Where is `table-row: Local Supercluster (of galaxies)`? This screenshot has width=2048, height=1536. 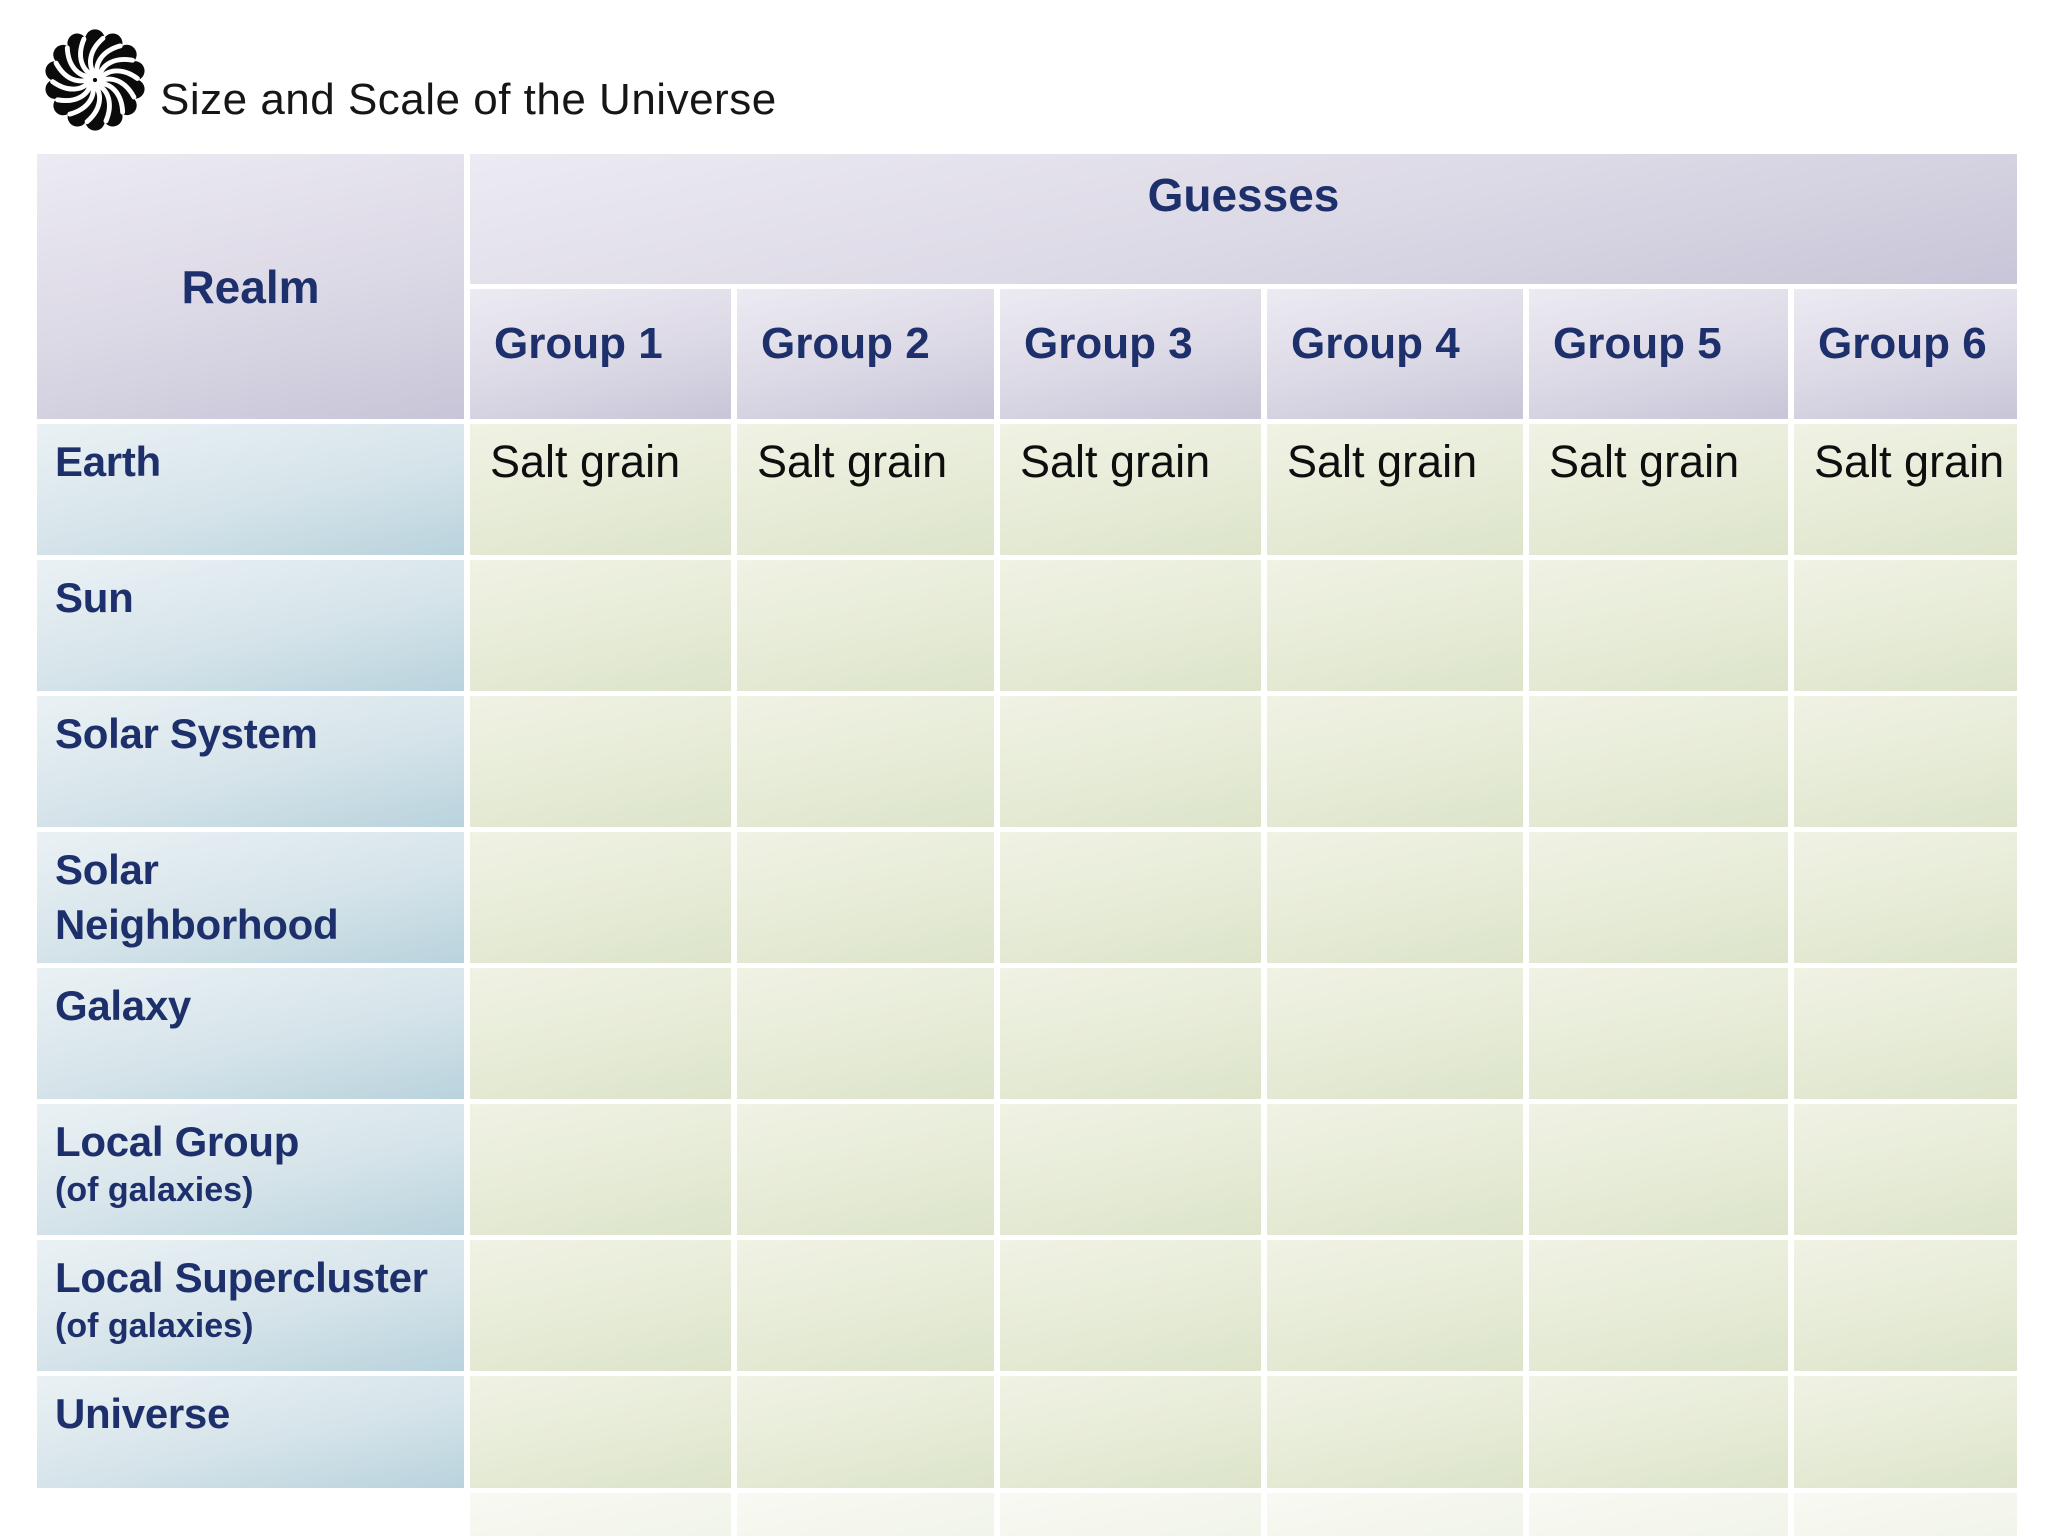 table-row: Local Supercluster (of galaxies) is located at coordinates (1027, 1305).